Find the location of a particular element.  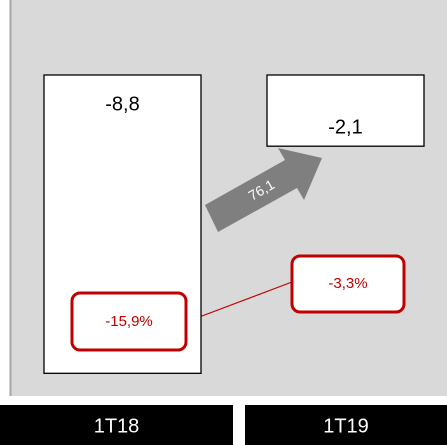

x-tick-label: 1T18 is located at coordinates (117, 426).